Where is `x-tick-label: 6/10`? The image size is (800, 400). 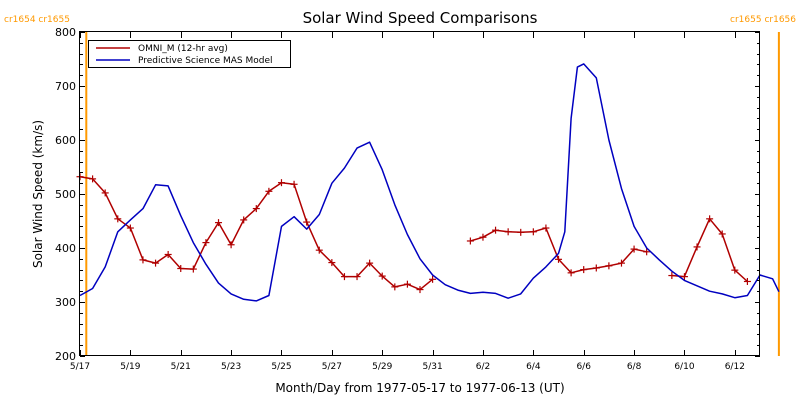 x-tick-label: 6/10 is located at coordinates (684, 367).